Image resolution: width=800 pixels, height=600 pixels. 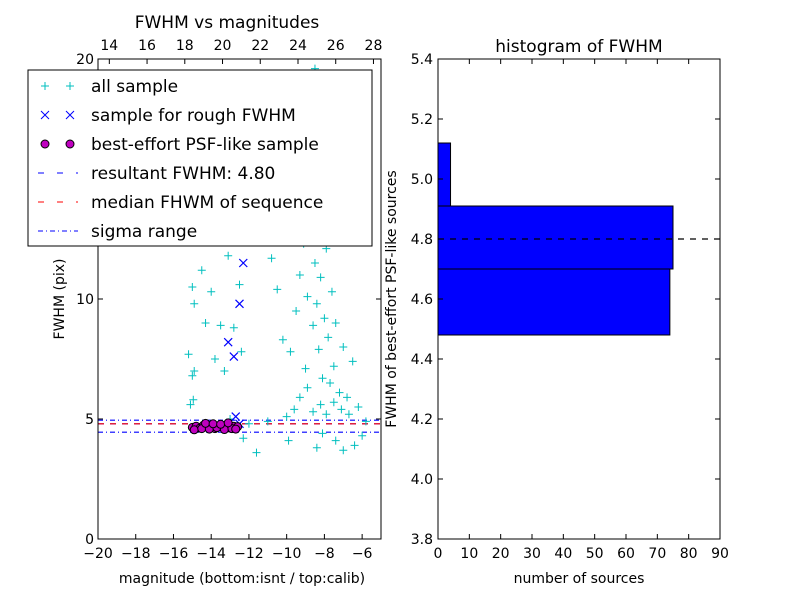 I want to click on x-tick-label: 30, so click(x=532, y=554).